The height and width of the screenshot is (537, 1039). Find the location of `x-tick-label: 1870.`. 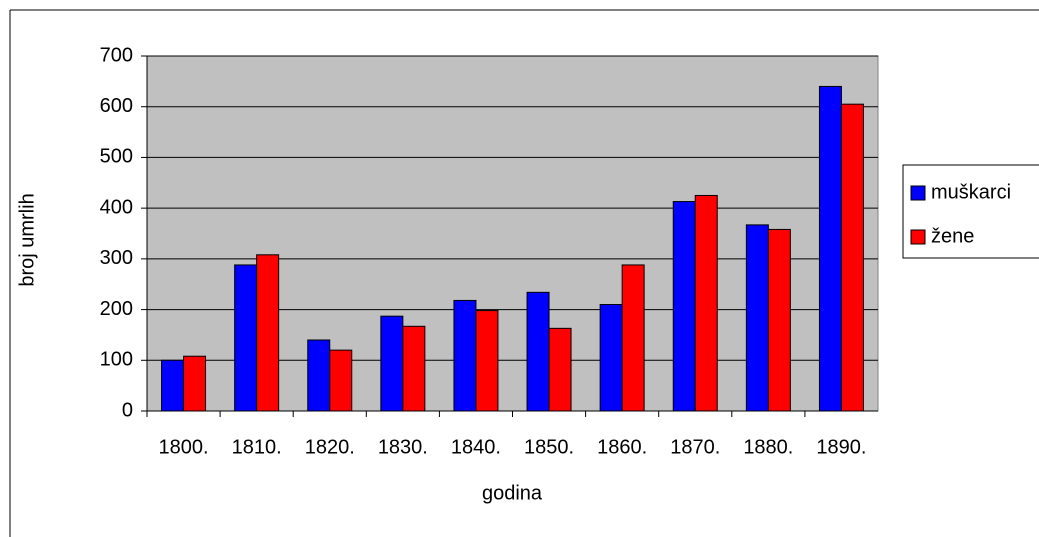

x-tick-label: 1870. is located at coordinates (695, 447).